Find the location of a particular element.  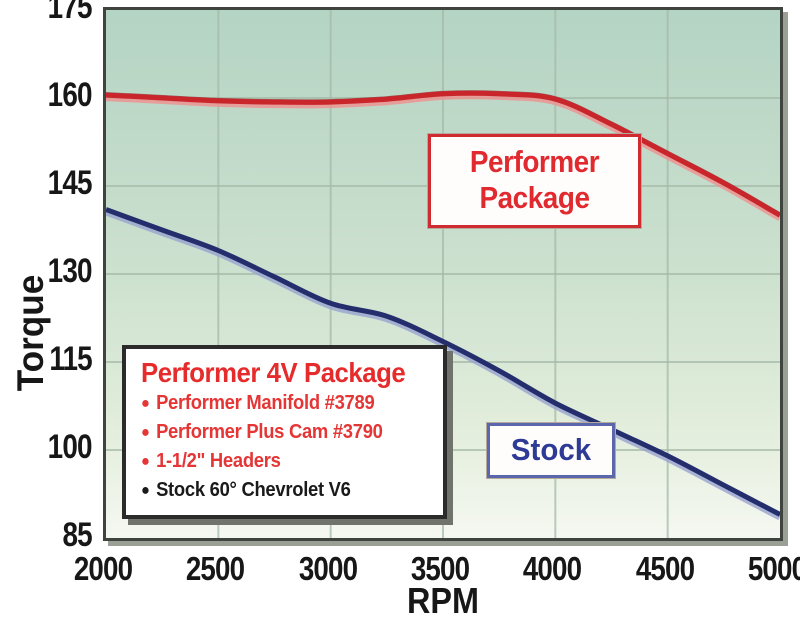

x-axis-title: RPM is located at coordinates (443, 600).